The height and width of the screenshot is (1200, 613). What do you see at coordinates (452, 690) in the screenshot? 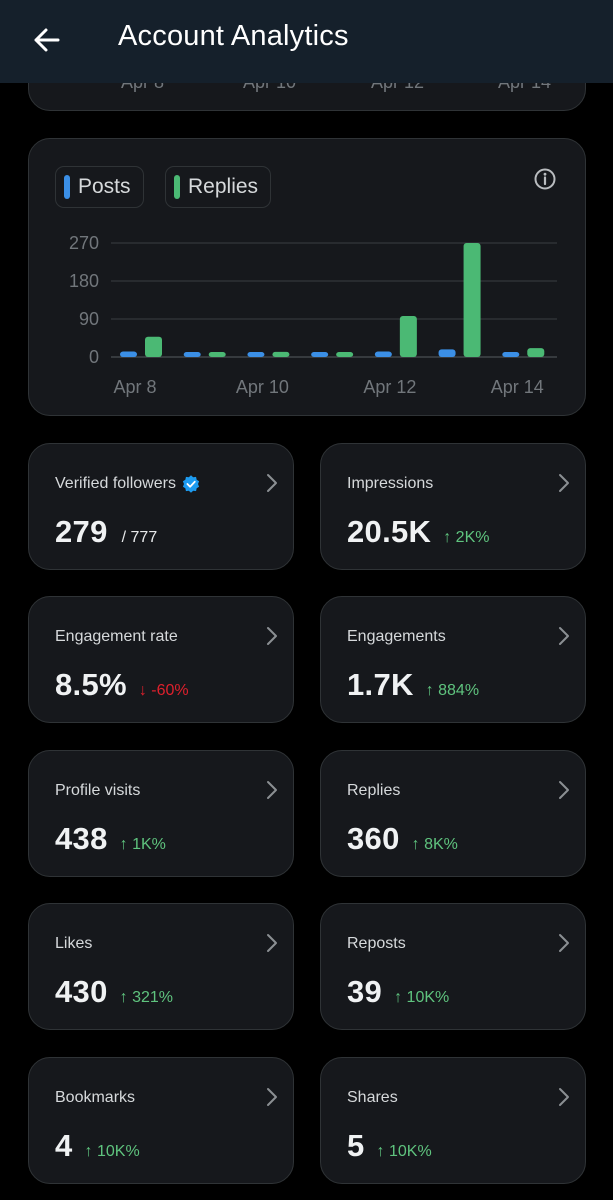
I see `stat-change: ↑ 884%` at bounding box center [452, 690].